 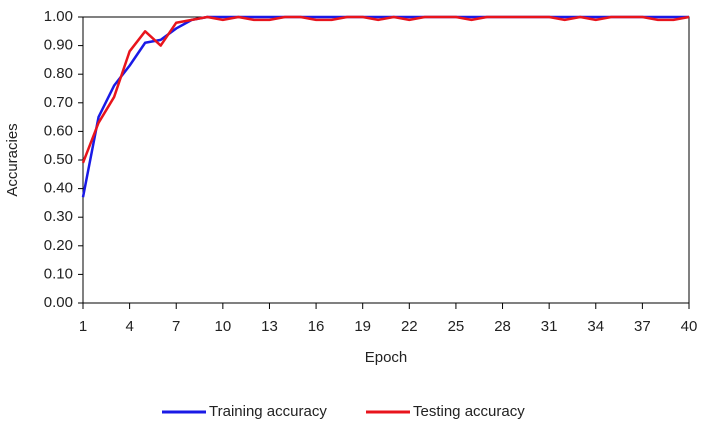 What do you see at coordinates (268, 411) in the screenshot?
I see `legend-label: Training accuracy` at bounding box center [268, 411].